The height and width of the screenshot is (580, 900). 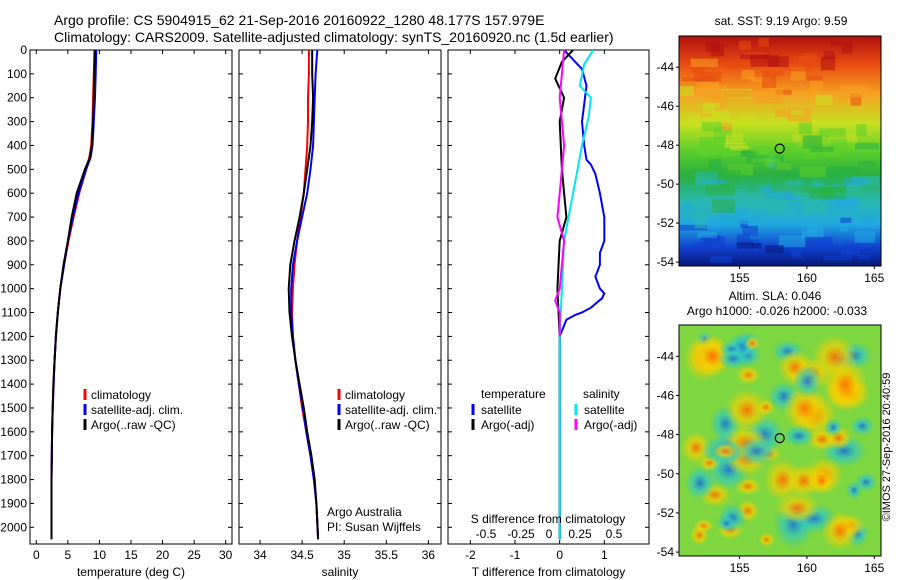 I want to click on sla-map-subtitle: Argo h1000: -0.026 h2000: -0.033, so click(x=777, y=311).